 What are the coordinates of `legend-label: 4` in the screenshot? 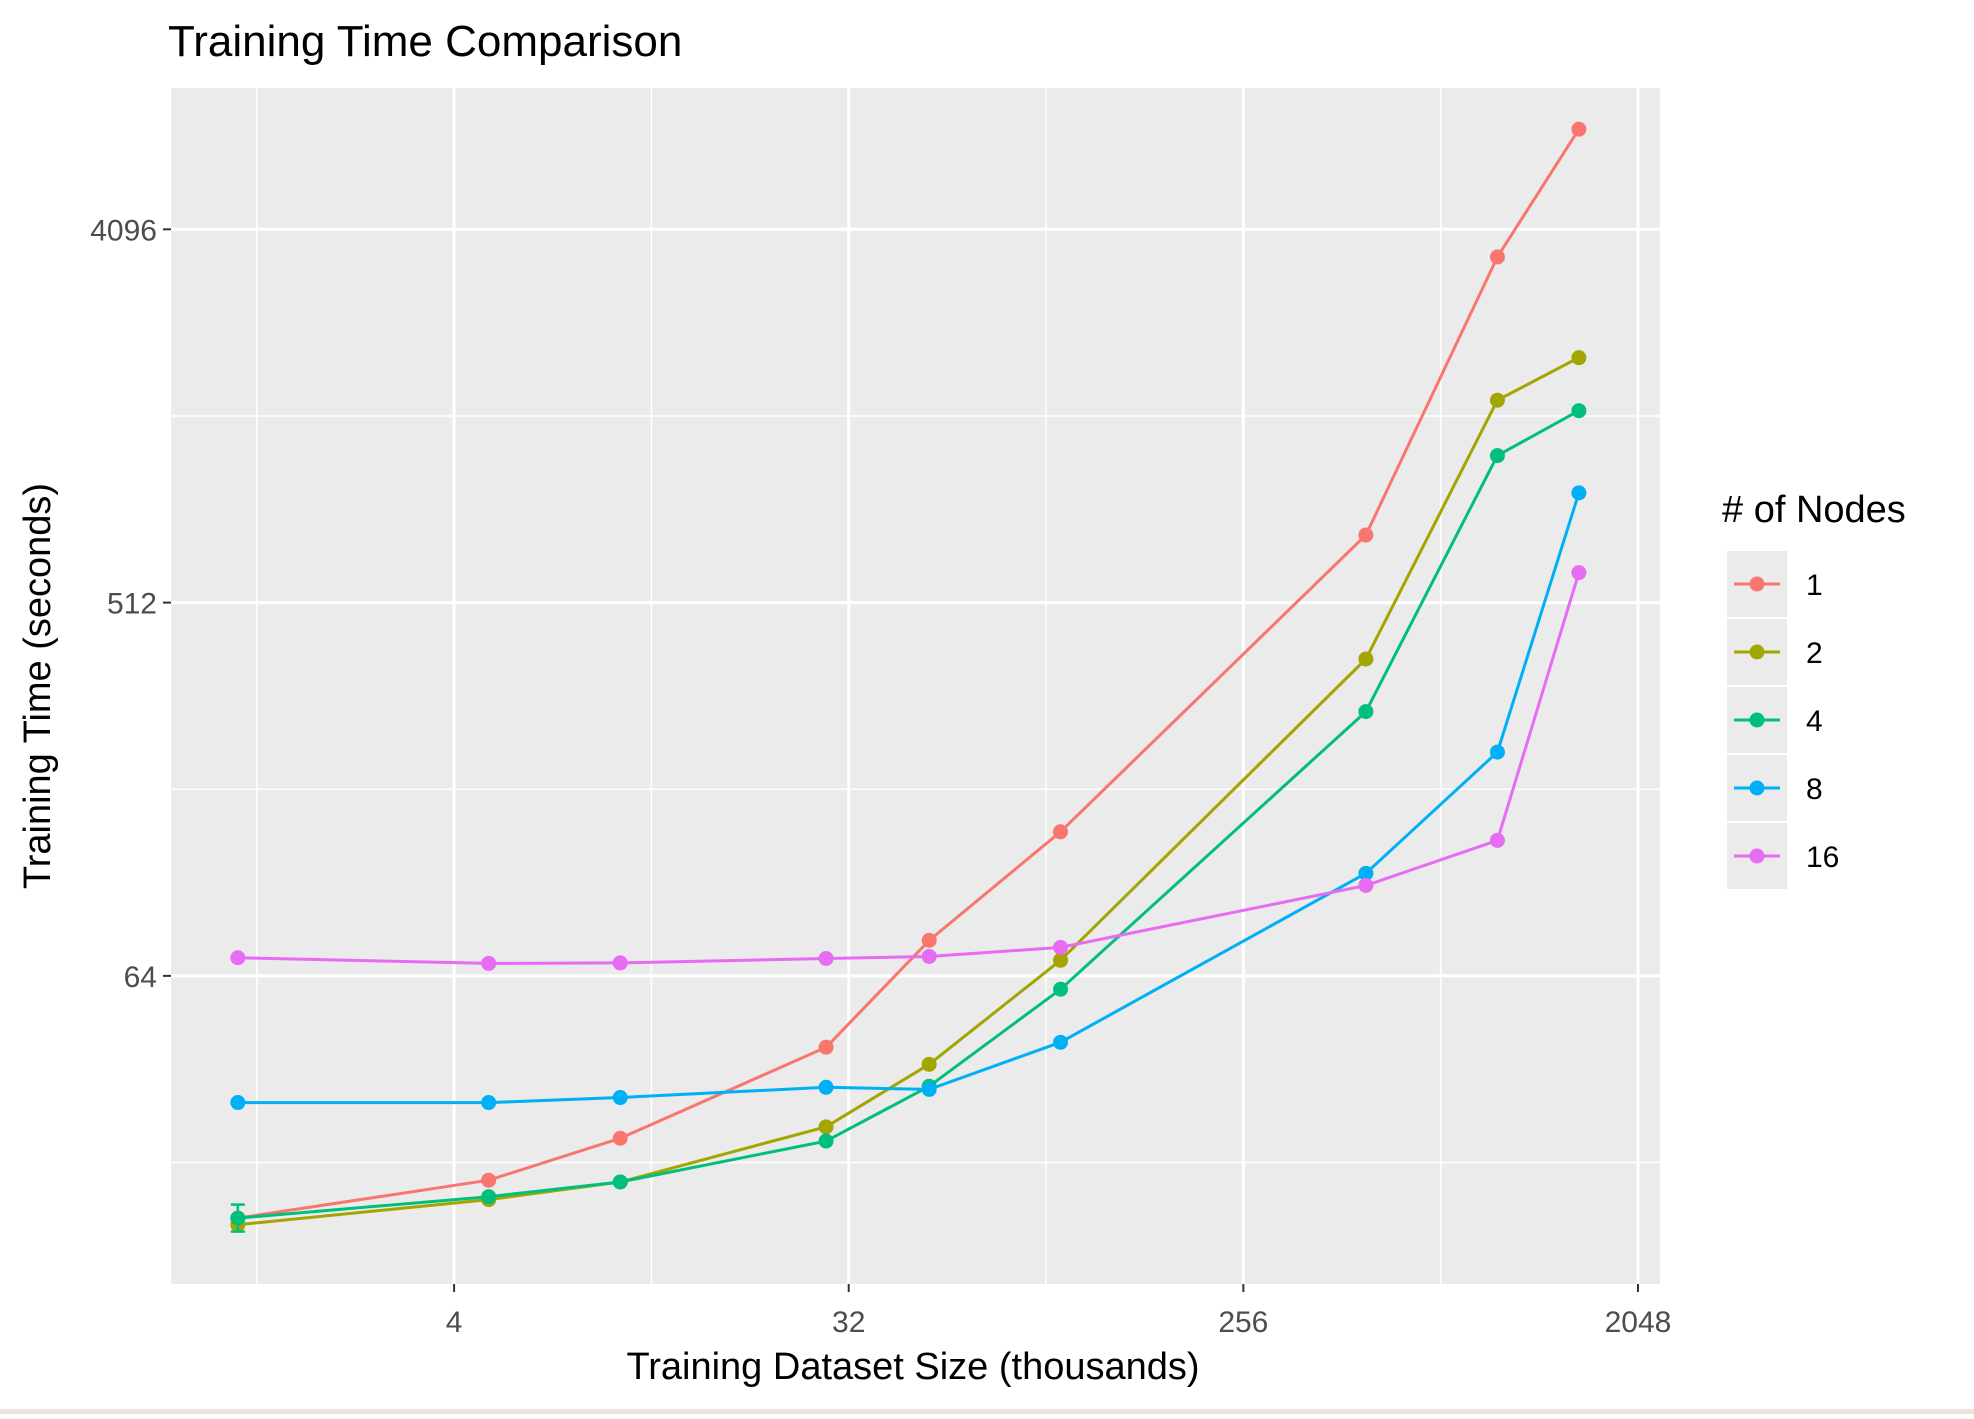 It's located at (1814, 721).